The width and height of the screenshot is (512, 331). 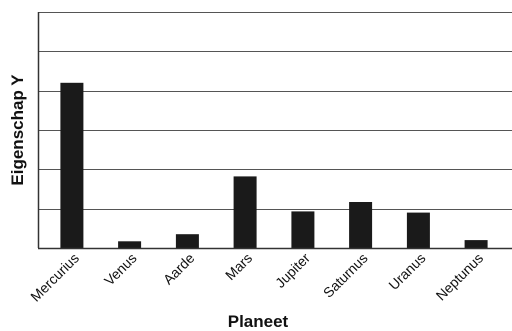 I want to click on bar-aarde, so click(x=187, y=241).